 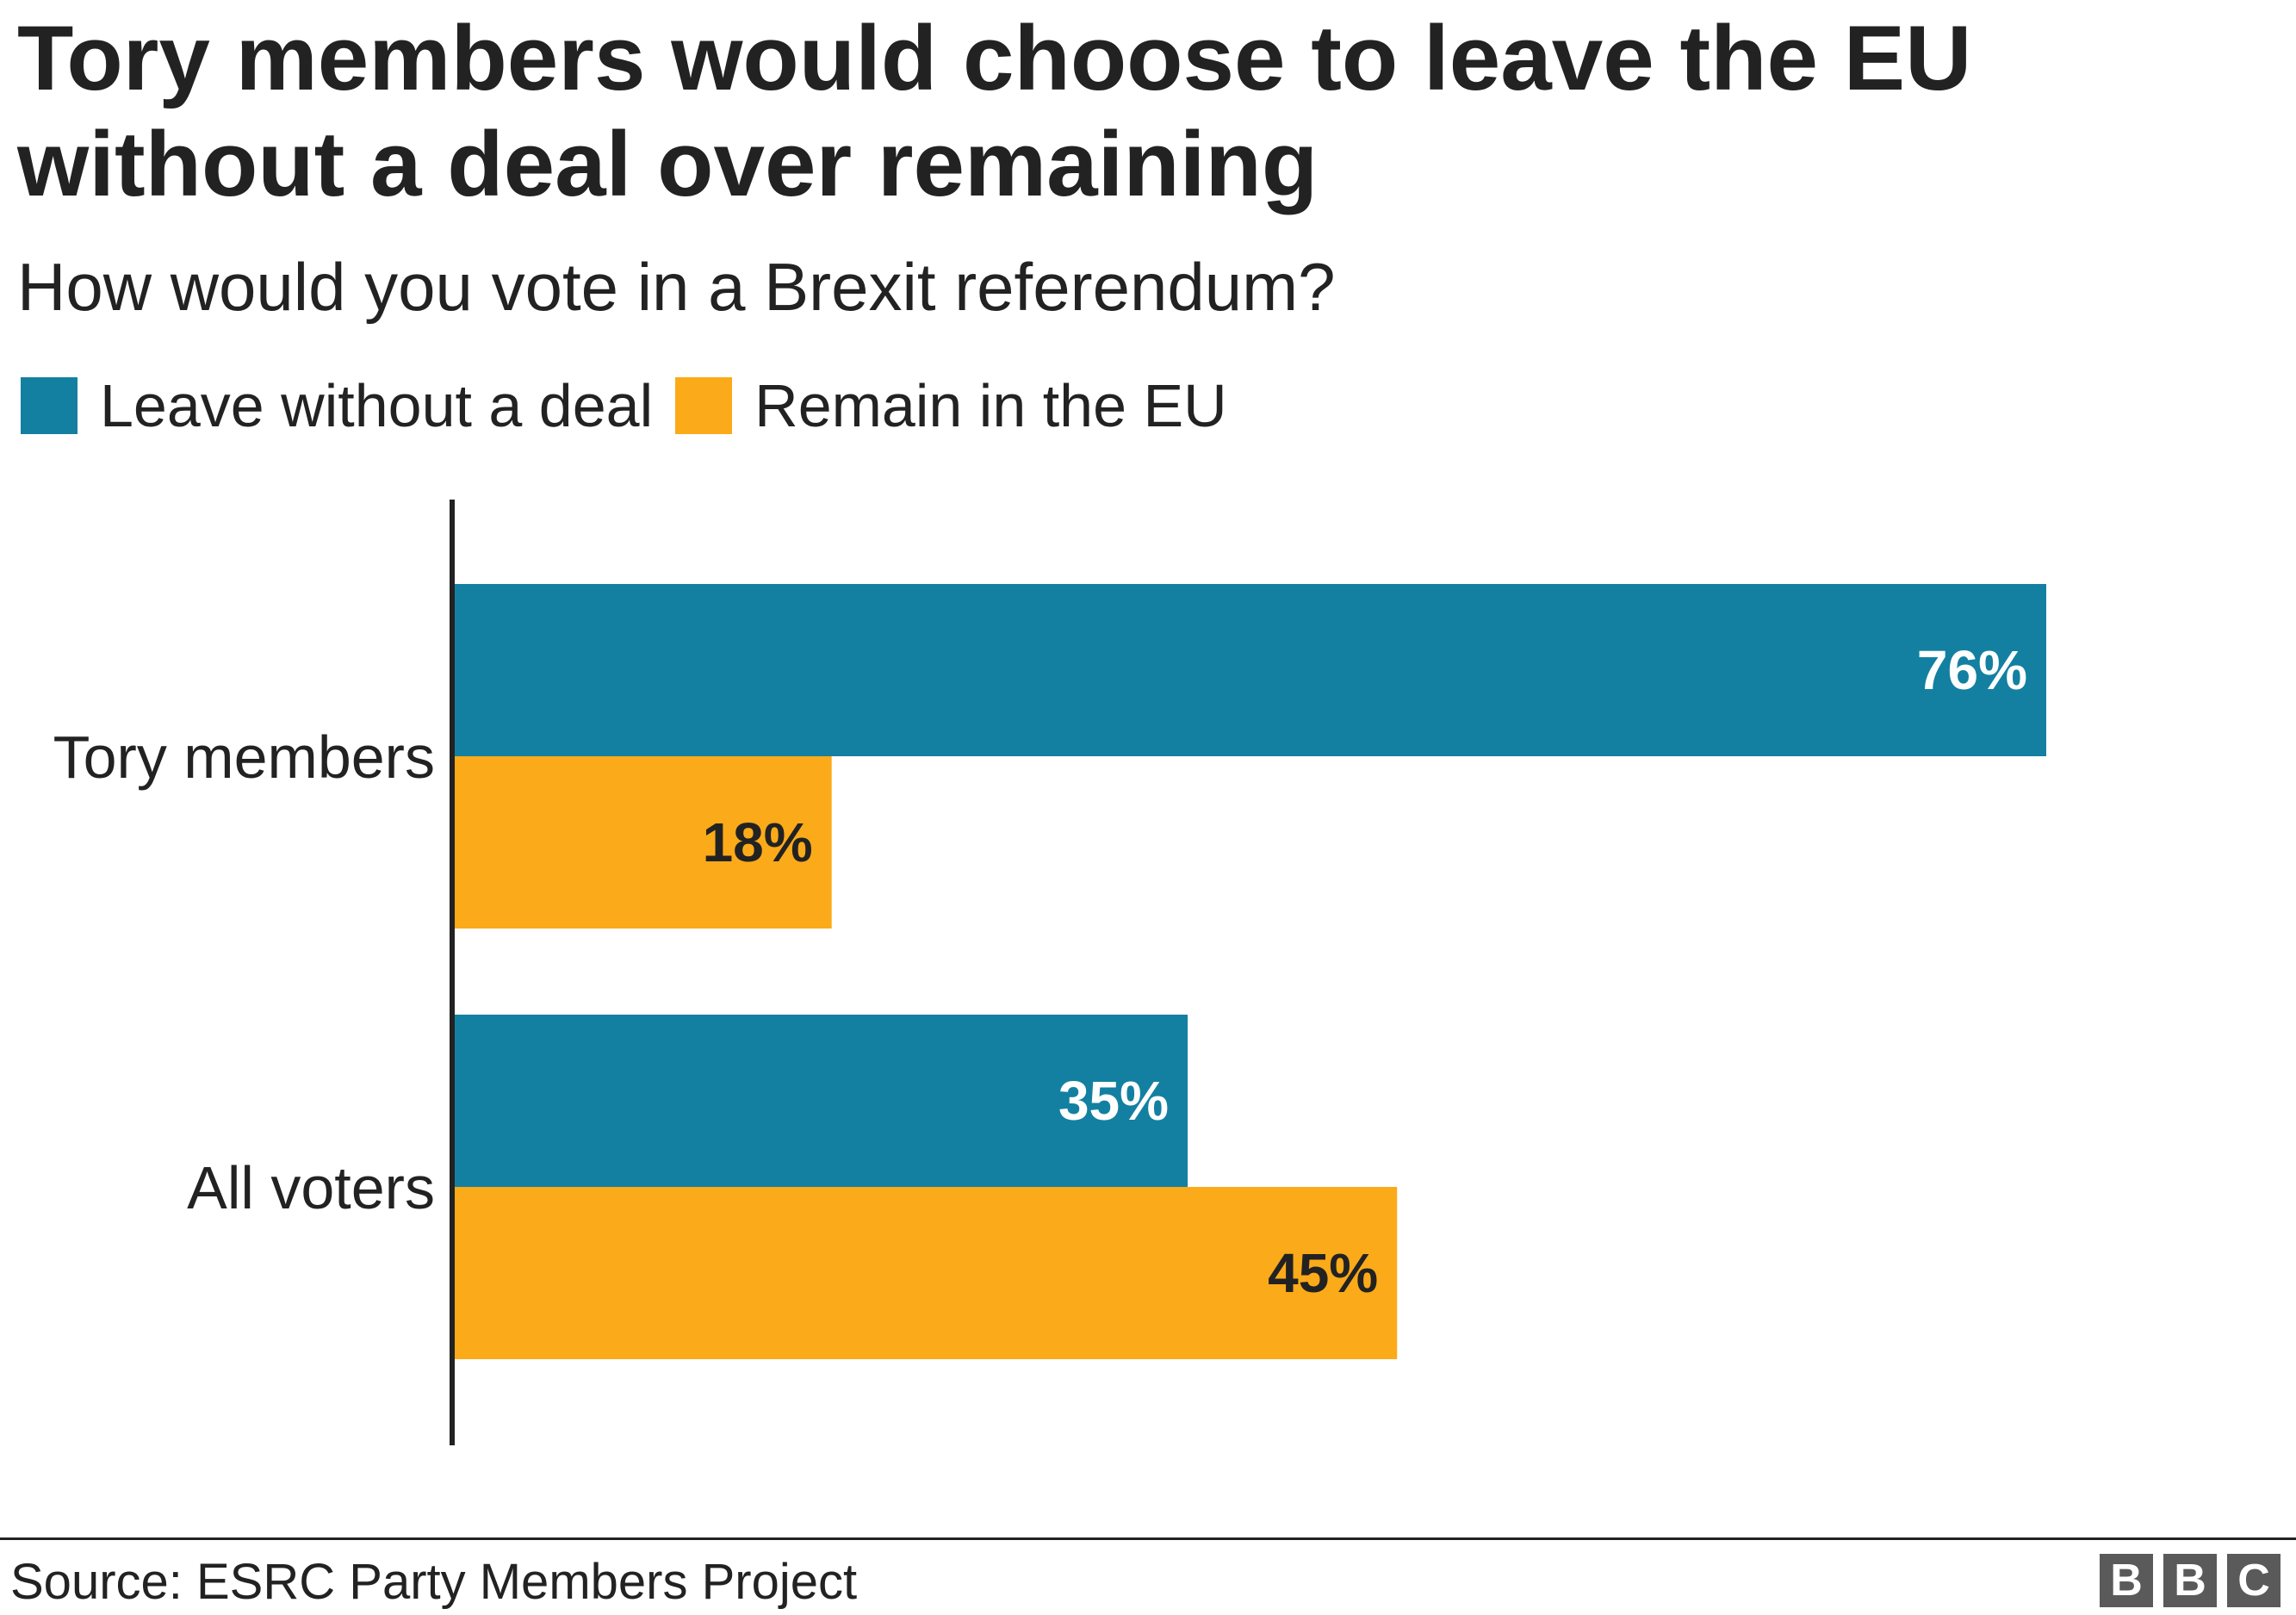 I want to click on data-label-leave-1: 35%, so click(x=1113, y=1101).